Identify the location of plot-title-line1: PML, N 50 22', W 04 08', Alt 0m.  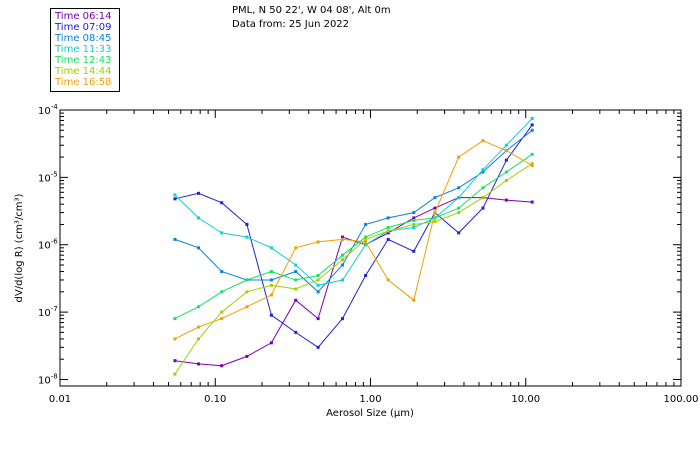
(311, 10).